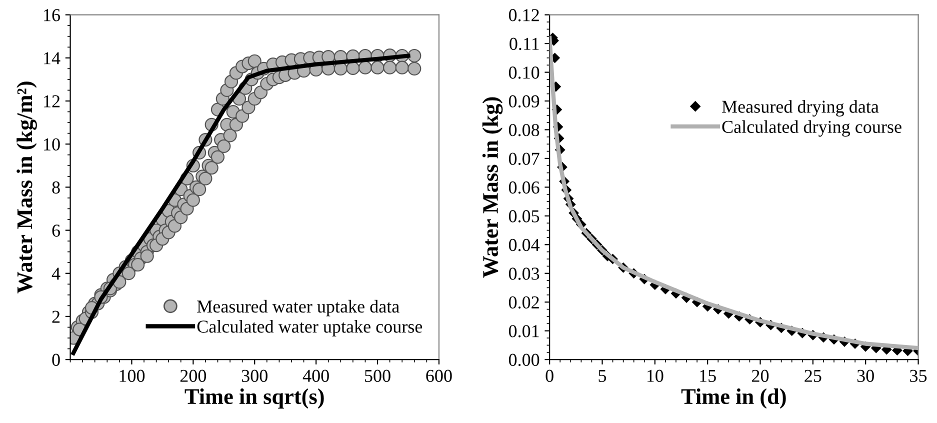  What do you see at coordinates (524, 187) in the screenshot?
I see `y-tick-label: 0.06` at bounding box center [524, 187].